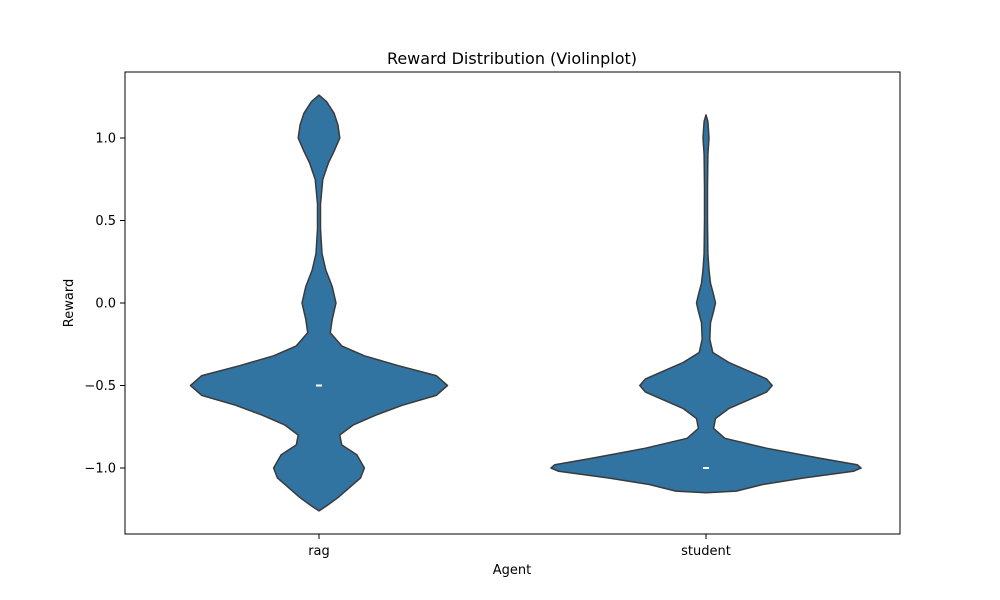 The image size is (1000, 600). Describe the element at coordinates (105, 221) in the screenshot. I see `y-tick-label: 0.5` at that location.